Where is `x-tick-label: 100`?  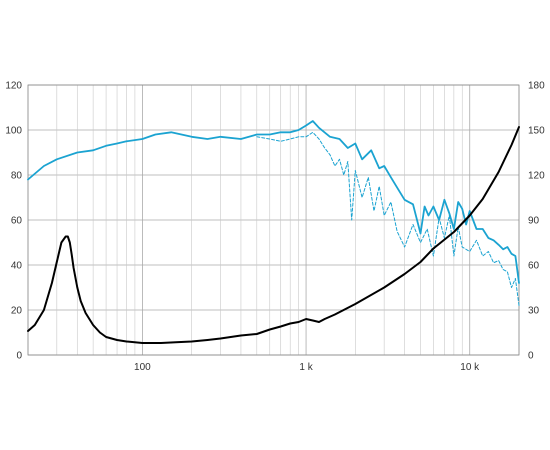
x-tick-label: 100 is located at coordinates (142, 367).